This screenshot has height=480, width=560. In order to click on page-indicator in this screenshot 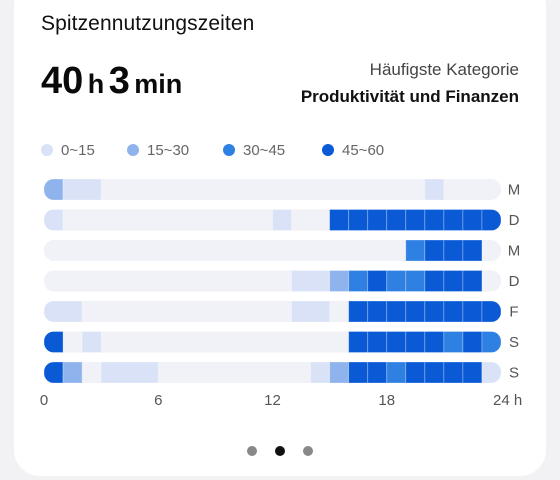, I will do `click(280, 452)`.